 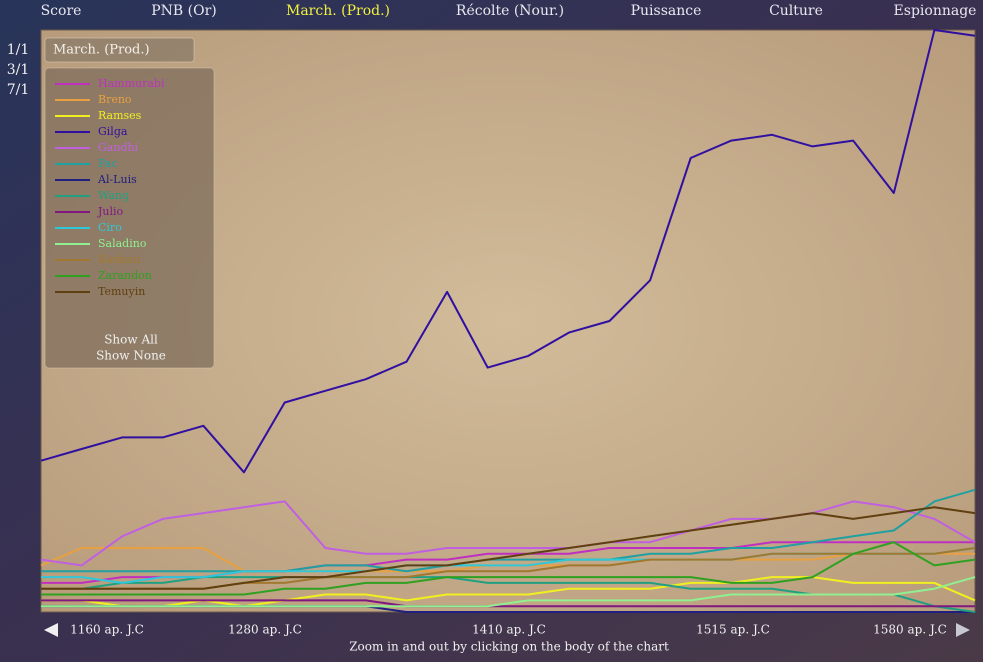 What do you see at coordinates (18, 90) in the screenshot?
I see `side-label: 7/1` at bounding box center [18, 90].